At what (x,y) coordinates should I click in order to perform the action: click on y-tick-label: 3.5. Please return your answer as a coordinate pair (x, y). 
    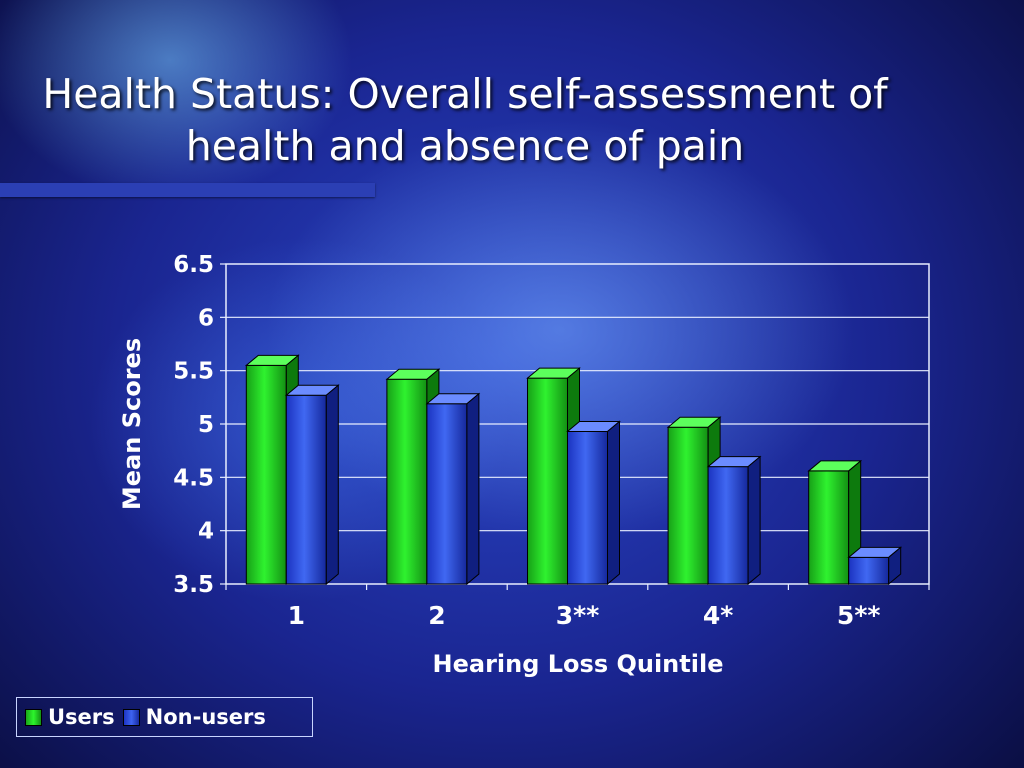
    Looking at the image, I should click on (193, 585).